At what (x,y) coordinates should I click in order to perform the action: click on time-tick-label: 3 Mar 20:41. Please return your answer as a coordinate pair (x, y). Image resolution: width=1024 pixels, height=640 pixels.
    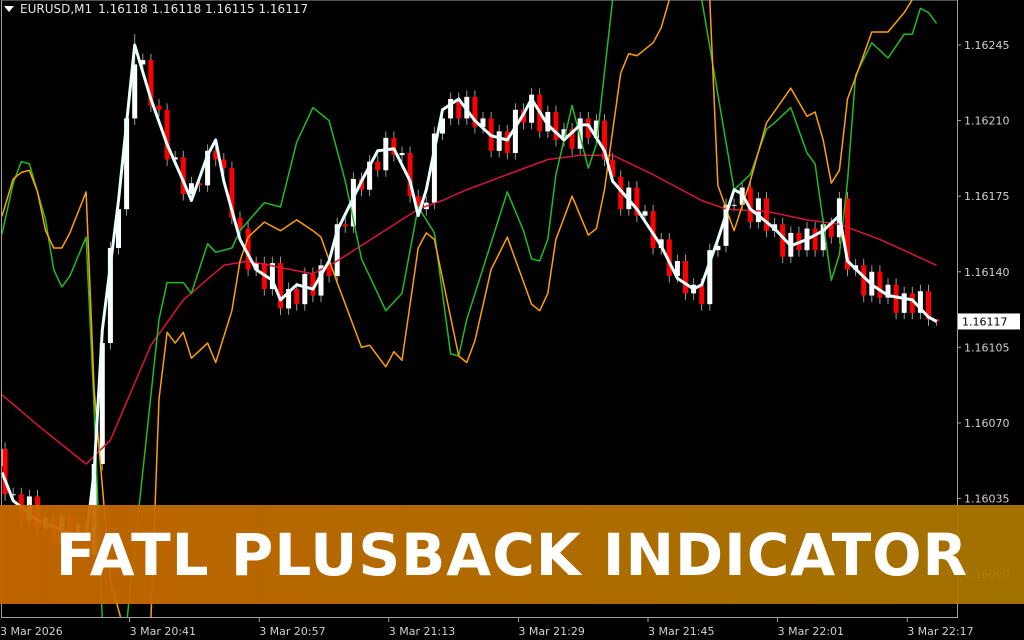
    Looking at the image, I should click on (163, 631).